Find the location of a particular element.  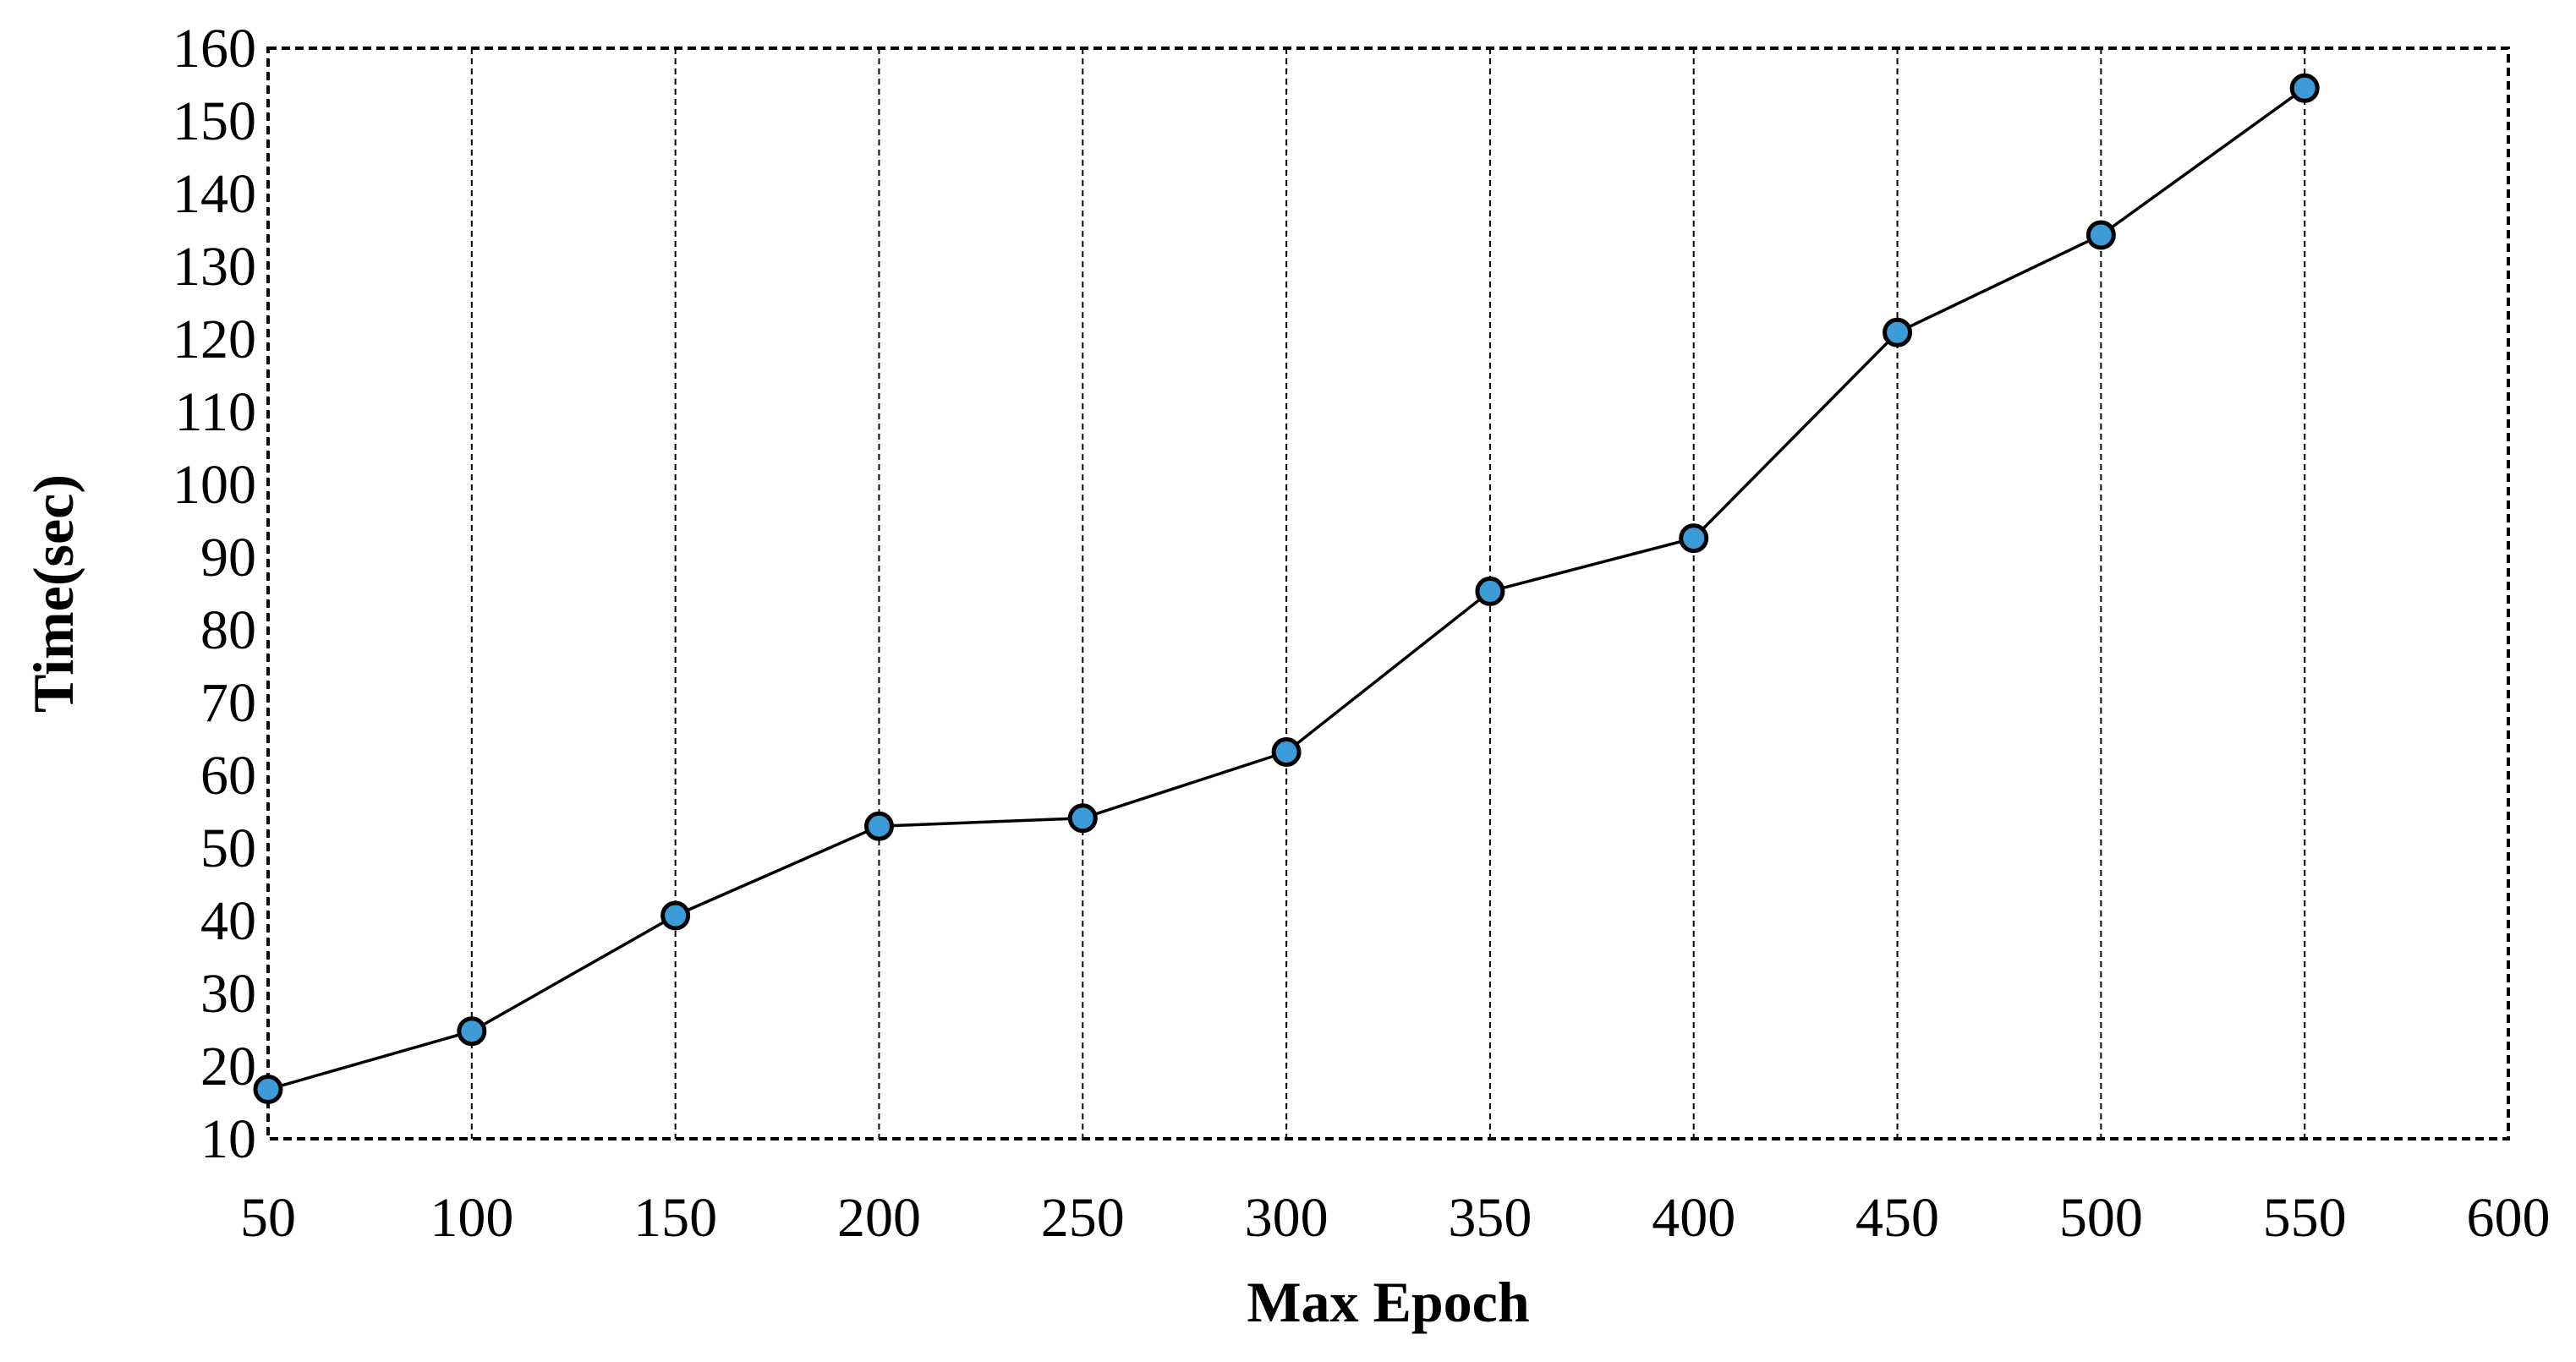

x-tick-label-500: 500 is located at coordinates (2101, 1218).